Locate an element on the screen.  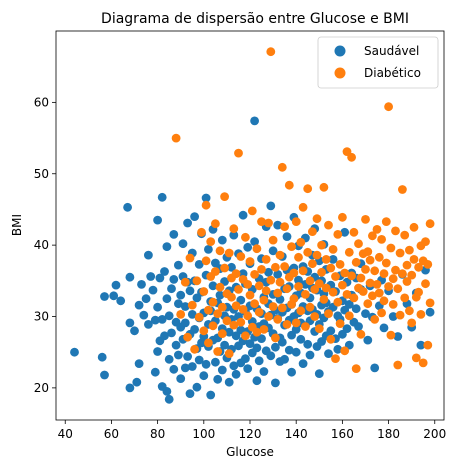
x-tick-label: 200 is located at coordinates (434, 434).